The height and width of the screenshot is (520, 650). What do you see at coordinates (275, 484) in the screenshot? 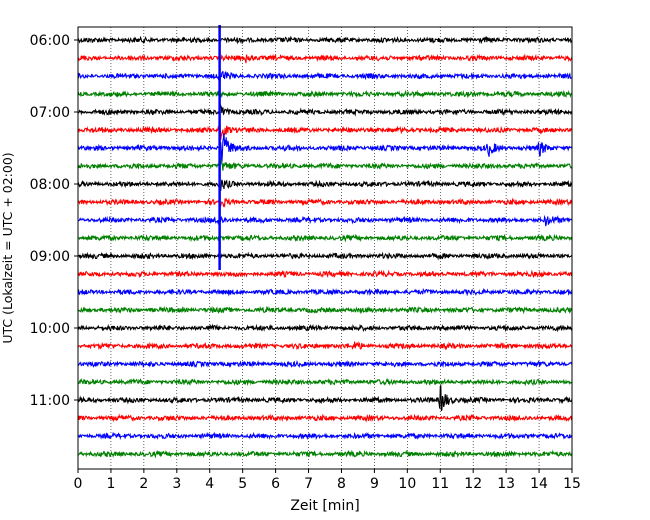
I see `x-tick-label: 6` at bounding box center [275, 484].